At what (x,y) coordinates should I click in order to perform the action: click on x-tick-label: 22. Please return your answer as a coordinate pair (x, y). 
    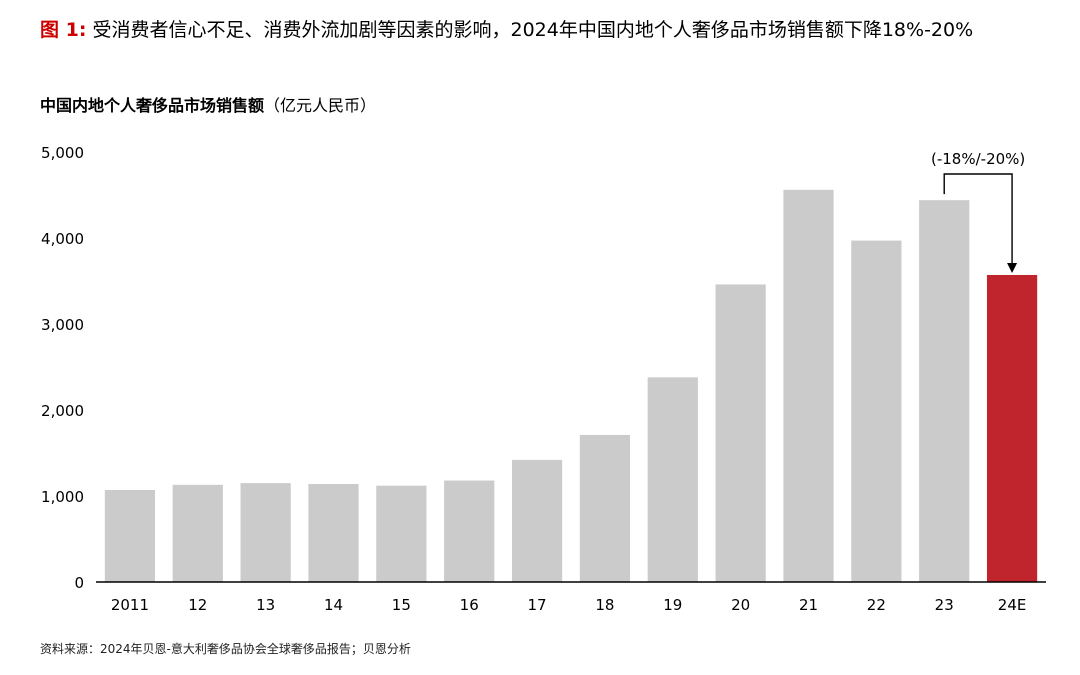
    Looking at the image, I should click on (876, 605).